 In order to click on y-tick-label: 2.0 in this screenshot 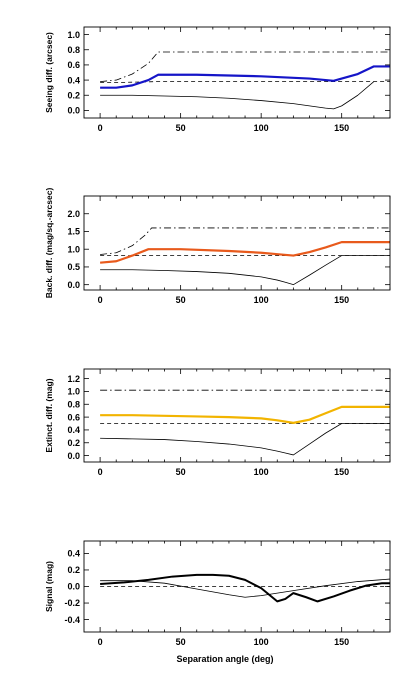, I will do `click(73, 214)`.